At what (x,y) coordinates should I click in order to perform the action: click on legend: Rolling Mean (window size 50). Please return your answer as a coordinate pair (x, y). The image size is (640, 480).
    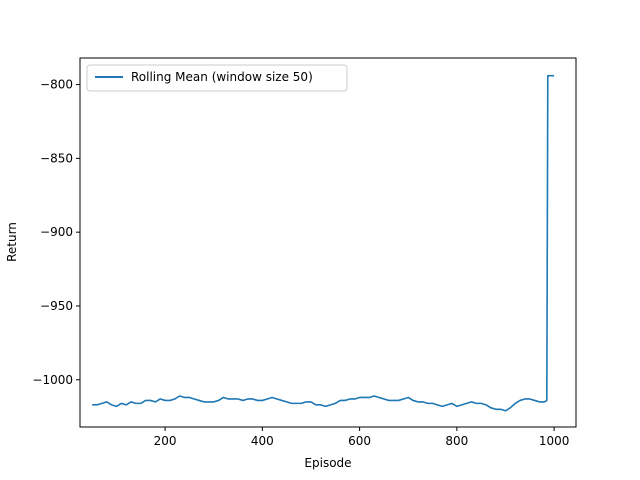
    Looking at the image, I should click on (217, 78).